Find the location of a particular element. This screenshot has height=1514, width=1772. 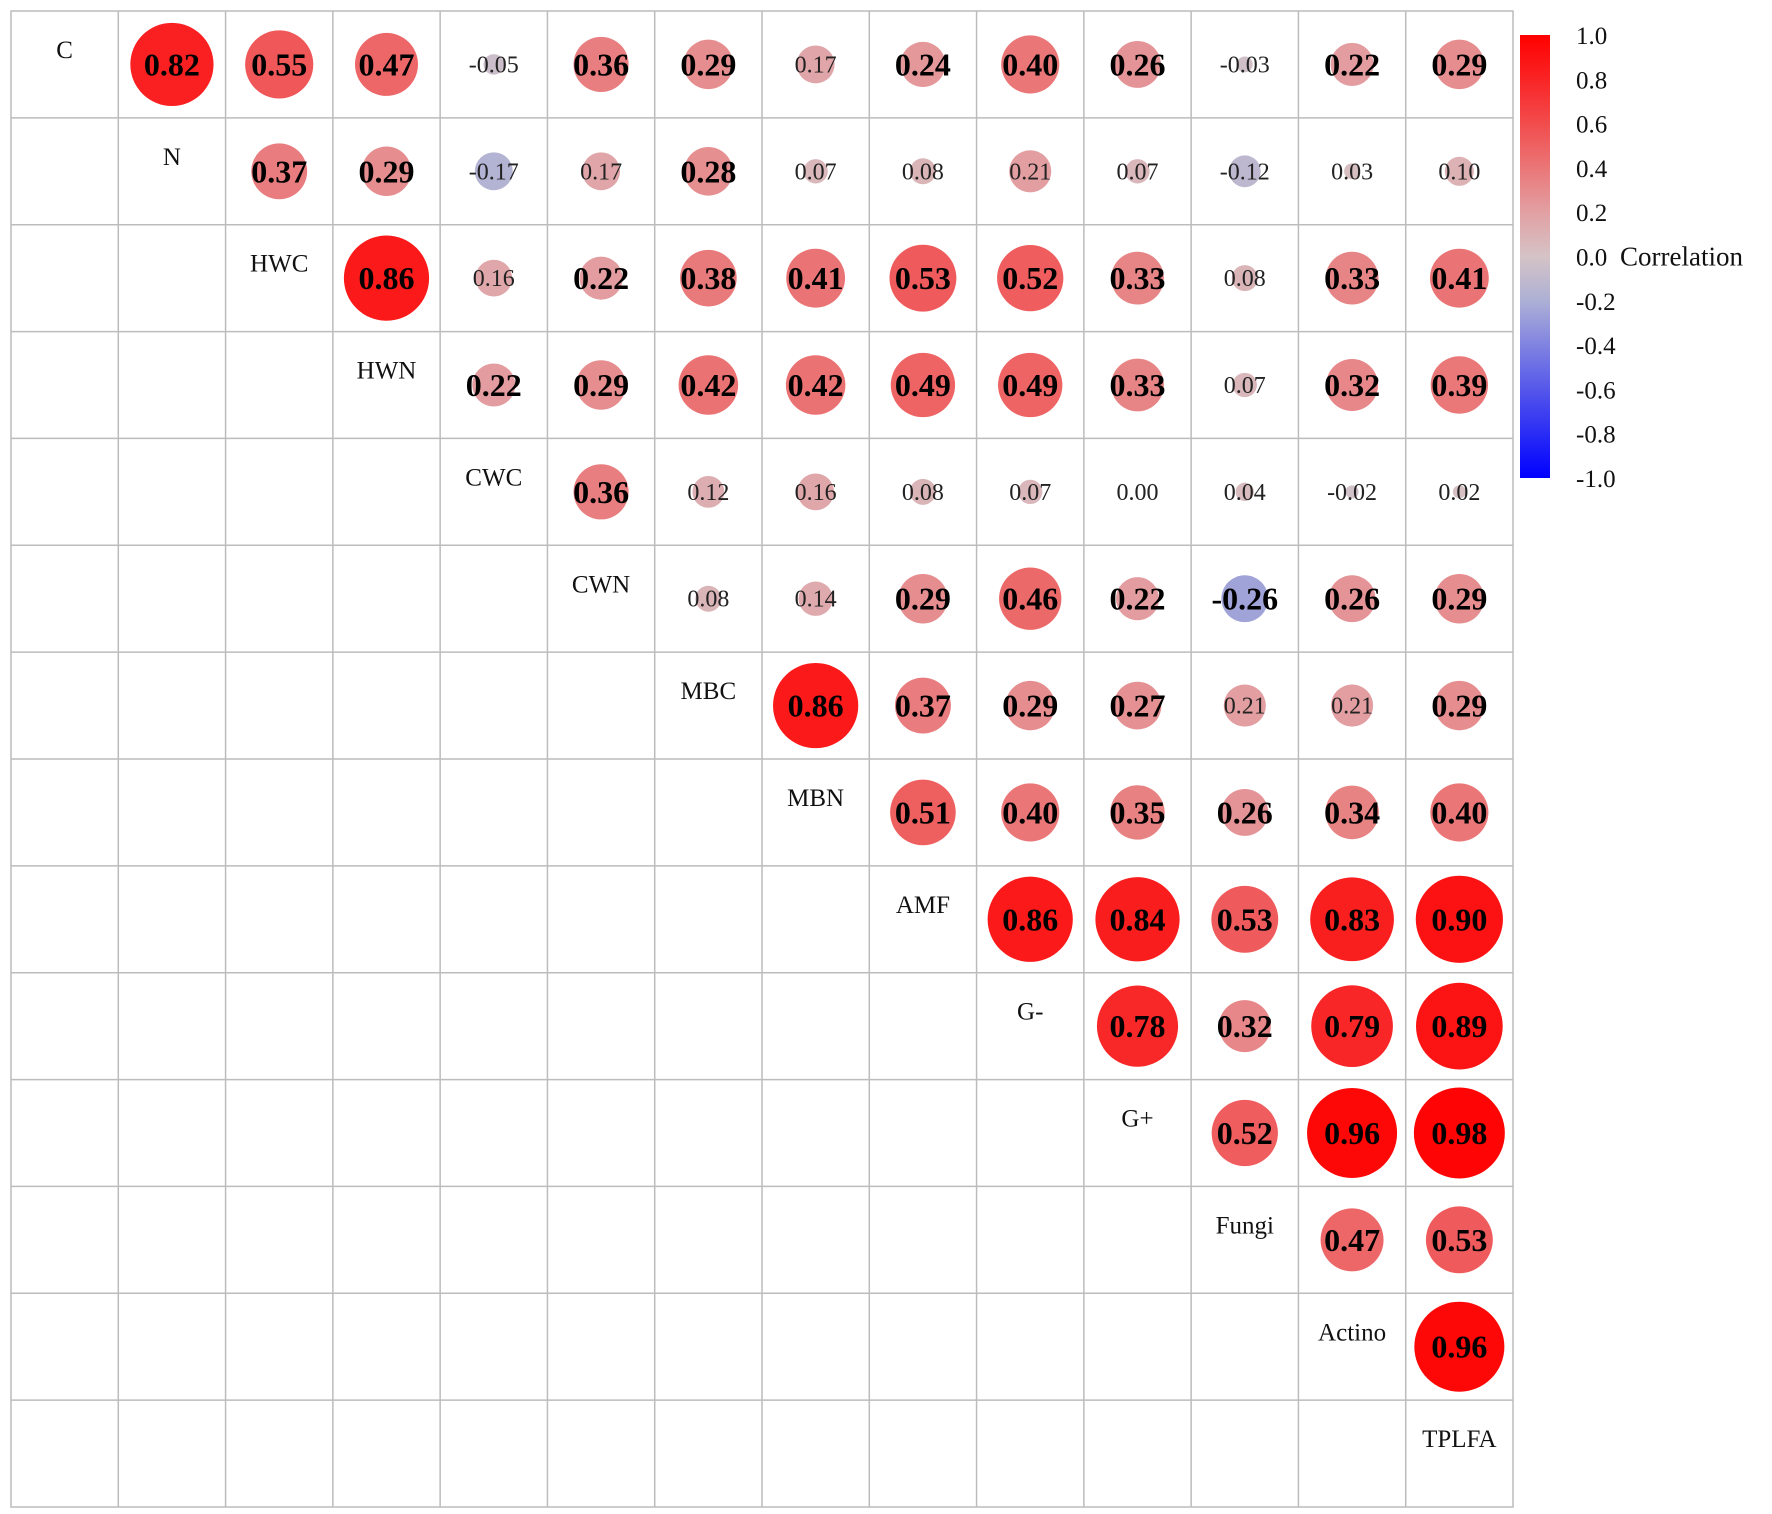

correlation-cell: 0.89 is located at coordinates (1459, 1026).